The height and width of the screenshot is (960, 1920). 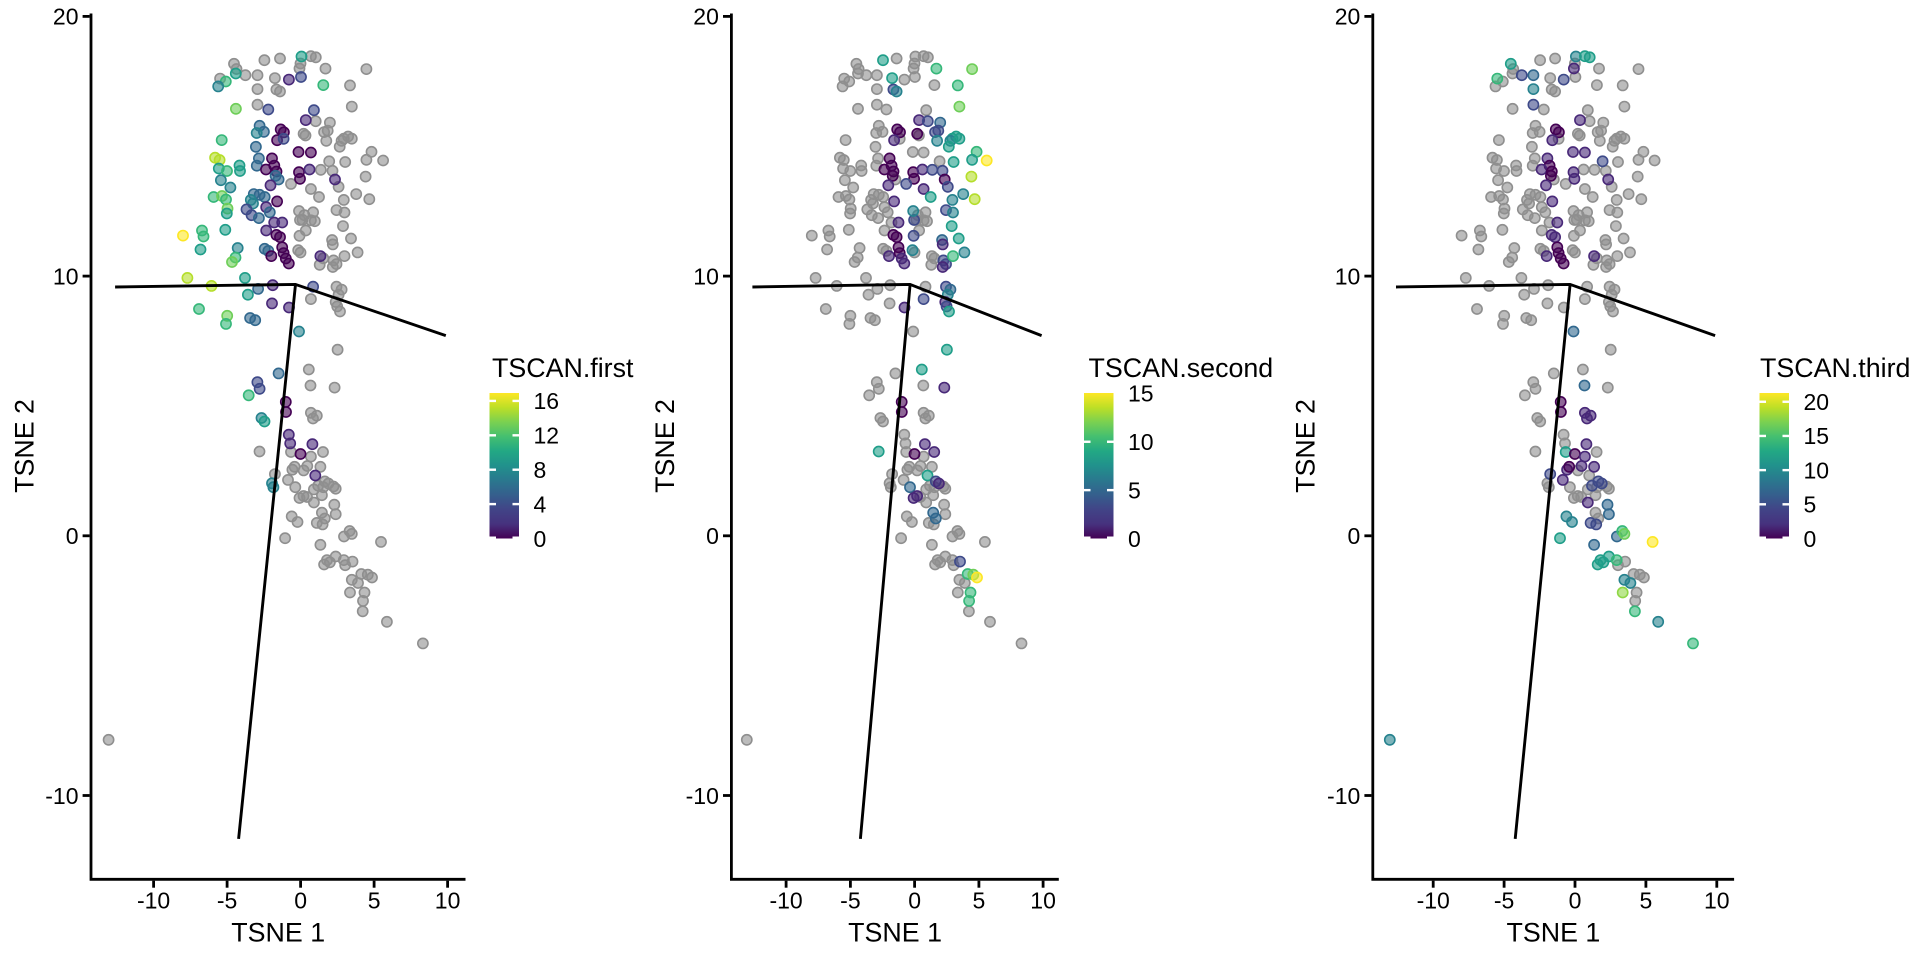 I want to click on svg-text: 8, so click(x=540, y=470).